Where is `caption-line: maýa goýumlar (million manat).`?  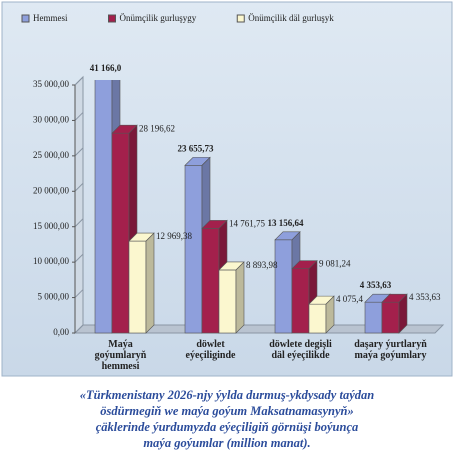
caption-line: maýa goýumlar (million manat). is located at coordinates (226, 443).